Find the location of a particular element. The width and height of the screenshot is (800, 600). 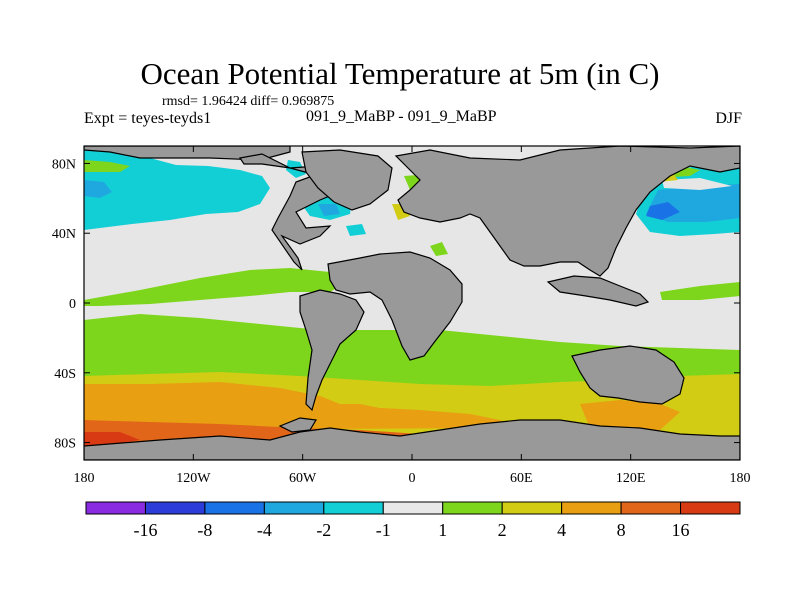

greenland-land is located at coordinates (347, 180).